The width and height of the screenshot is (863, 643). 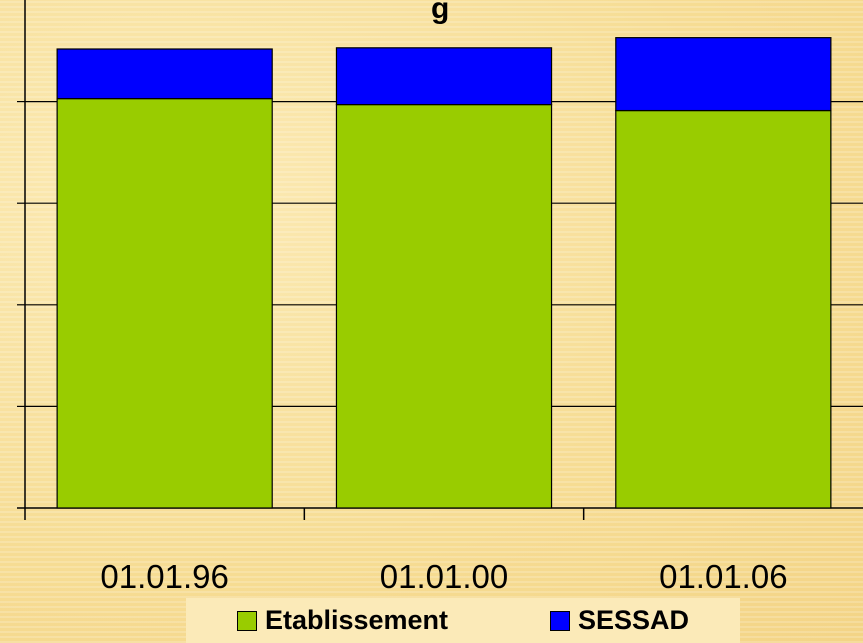 What do you see at coordinates (246, 620) in the screenshot?
I see `legend-swatch-etablissement` at bounding box center [246, 620].